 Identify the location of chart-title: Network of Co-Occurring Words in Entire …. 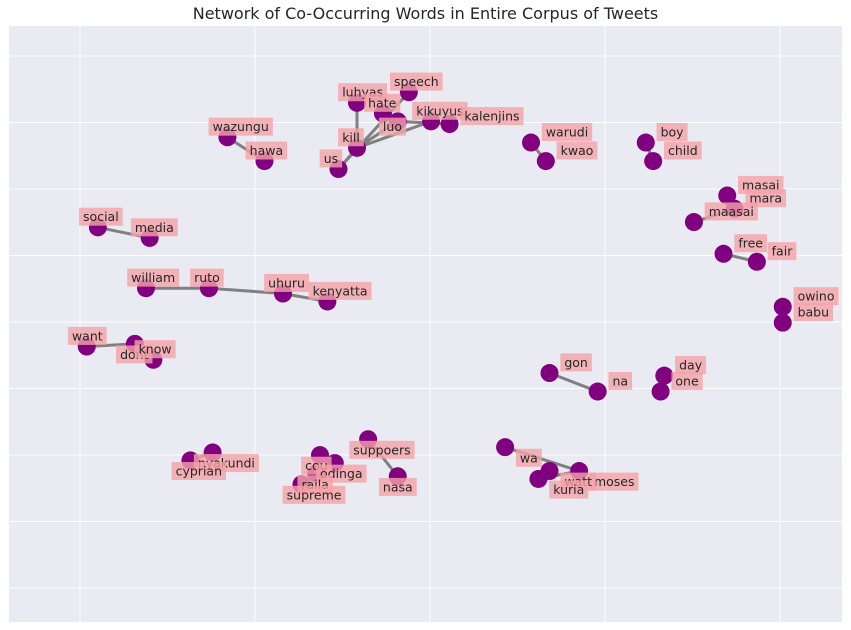
(425, 13).